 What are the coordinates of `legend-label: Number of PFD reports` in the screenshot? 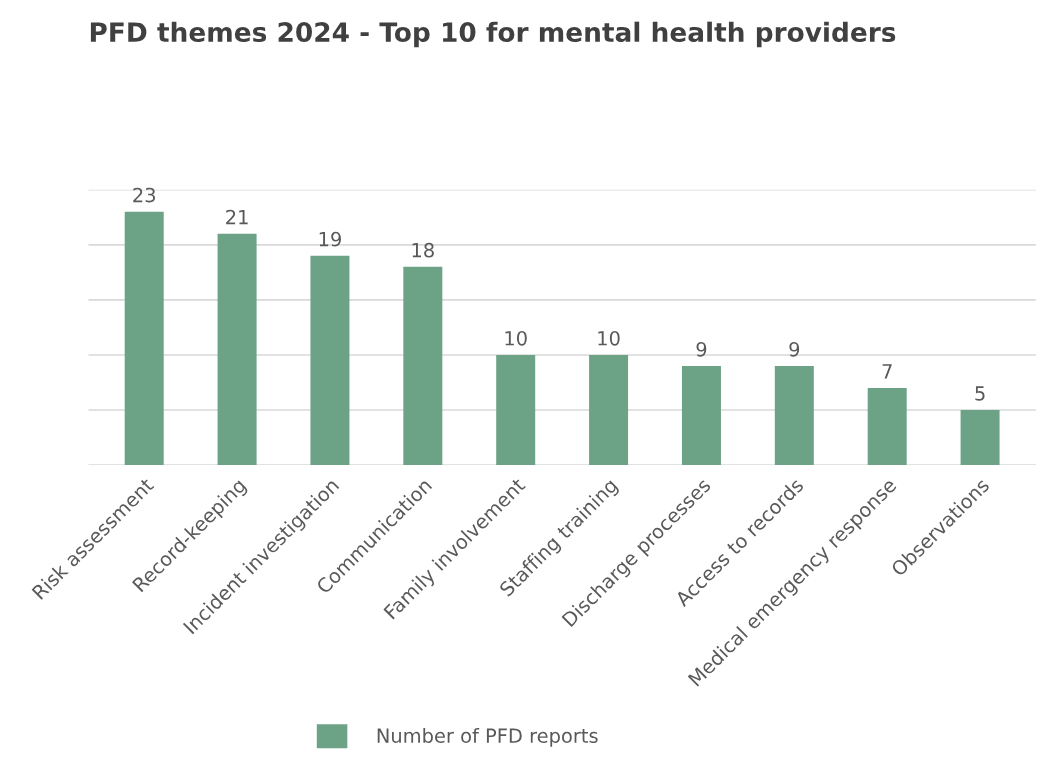 It's located at (487, 737).